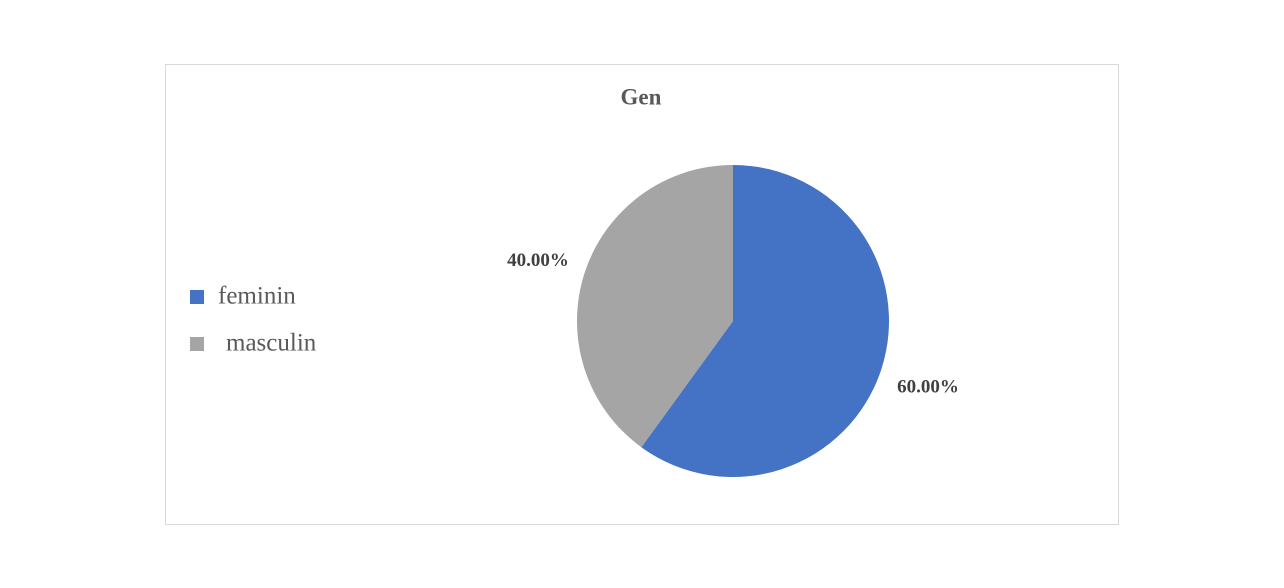 Image resolution: width=1284 pixels, height=588 pixels. What do you see at coordinates (928, 387) in the screenshot?
I see `data-label: 60.00%` at bounding box center [928, 387].